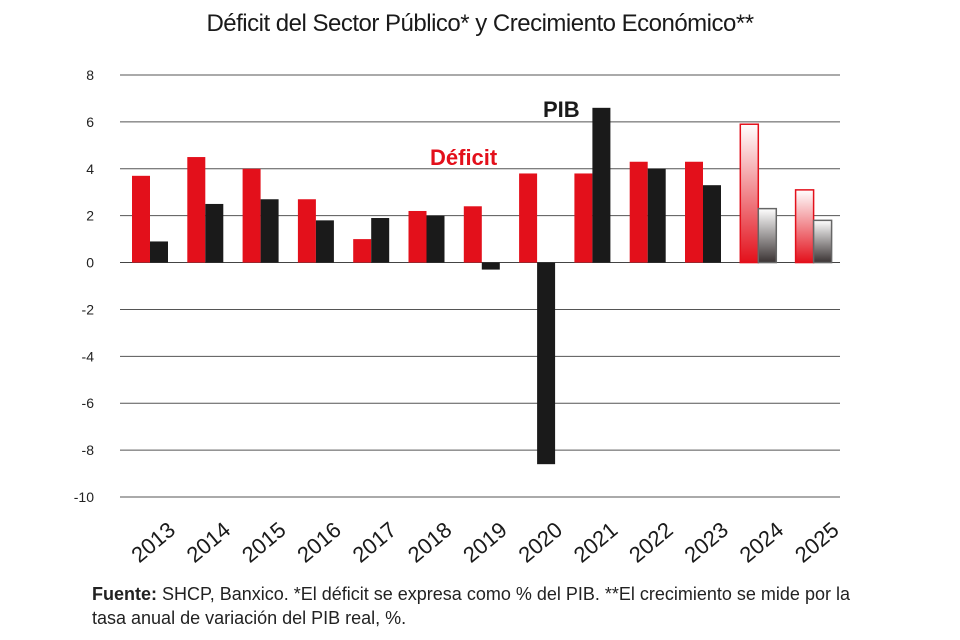 The image size is (960, 640). What do you see at coordinates (638, 212) in the screenshot?
I see `deficit-bar-2022` at bounding box center [638, 212].